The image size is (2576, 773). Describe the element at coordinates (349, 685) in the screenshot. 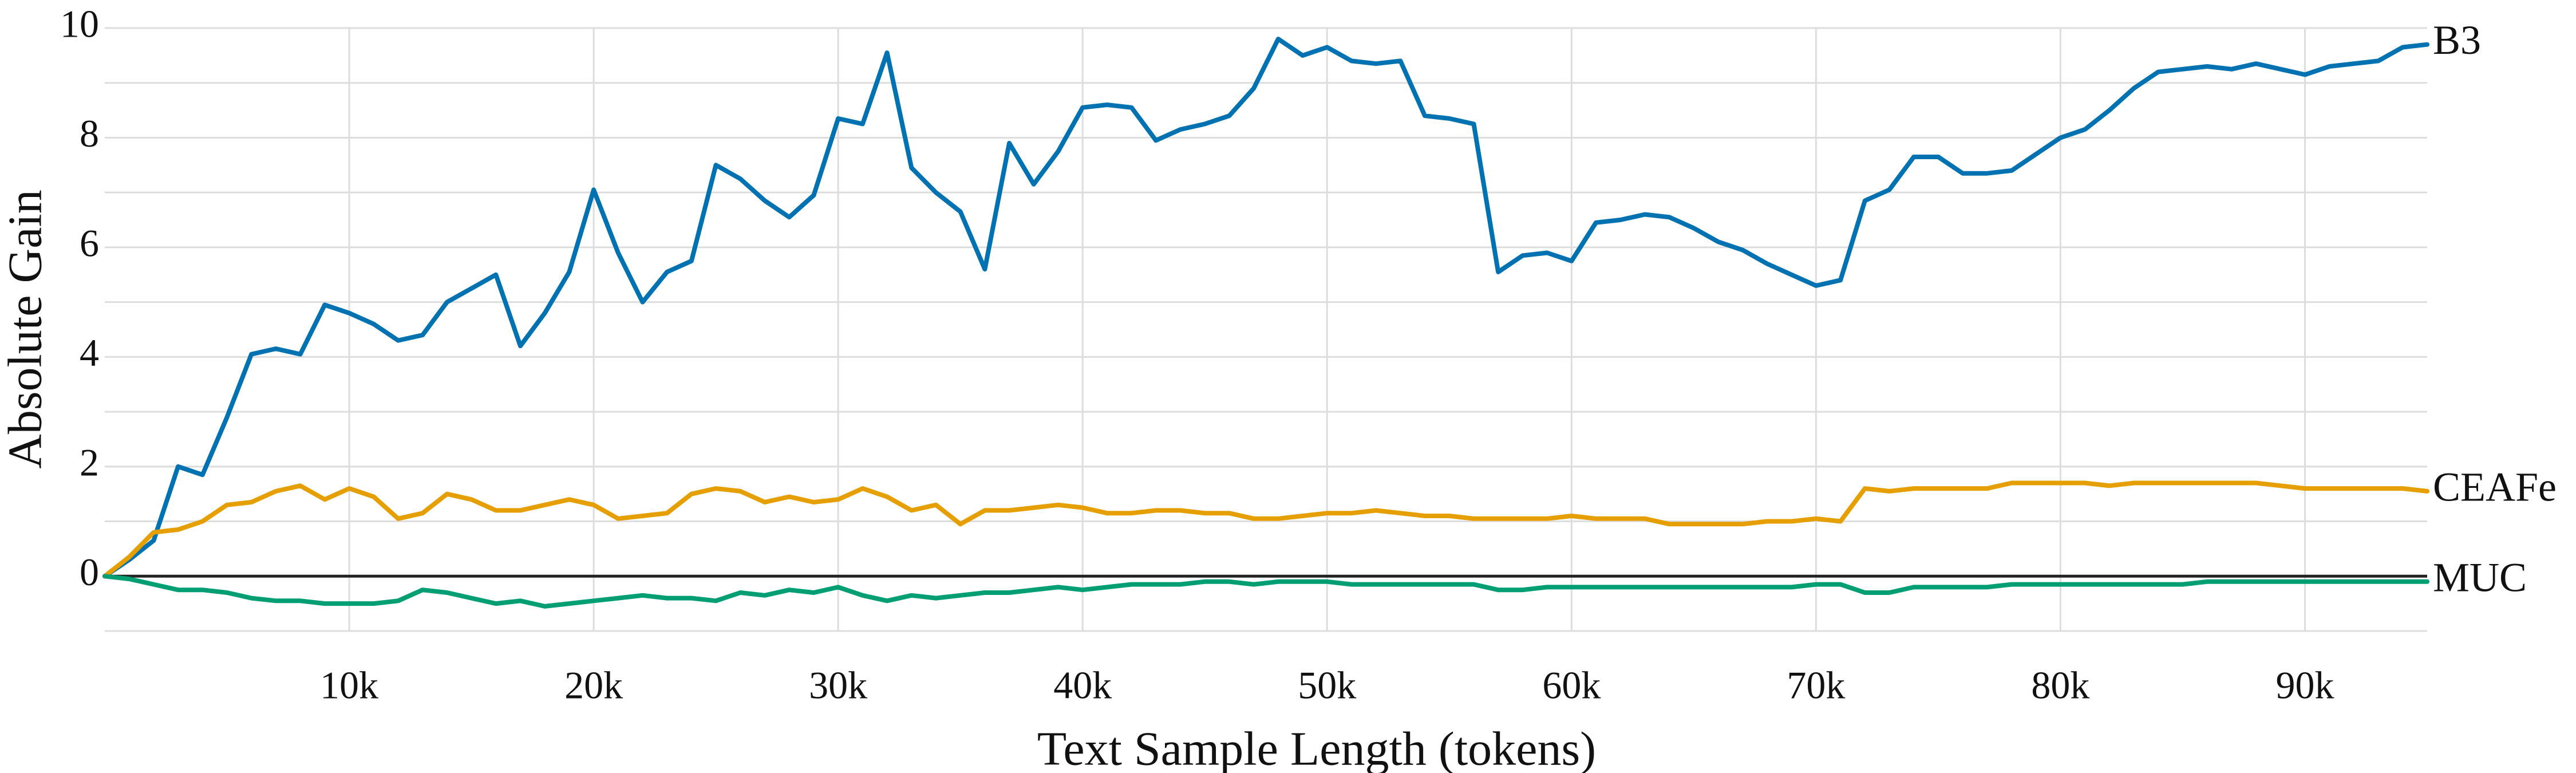

I see `x-tick-label: 10k` at that location.